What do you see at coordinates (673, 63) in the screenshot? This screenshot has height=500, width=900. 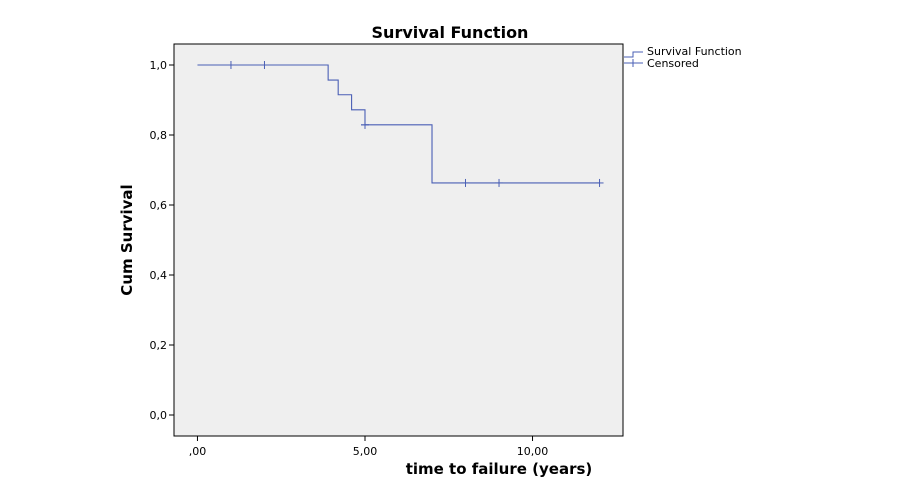 I see `legend-censored-label: Censored` at bounding box center [673, 63].